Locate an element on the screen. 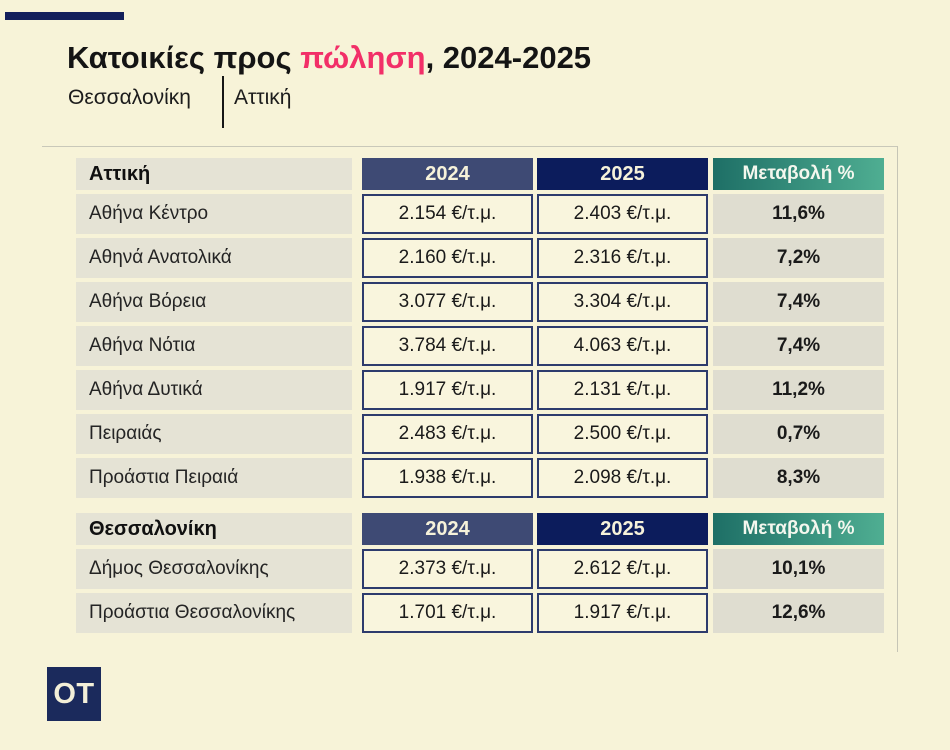 The image size is (950, 750). tab-divider is located at coordinates (223, 102).